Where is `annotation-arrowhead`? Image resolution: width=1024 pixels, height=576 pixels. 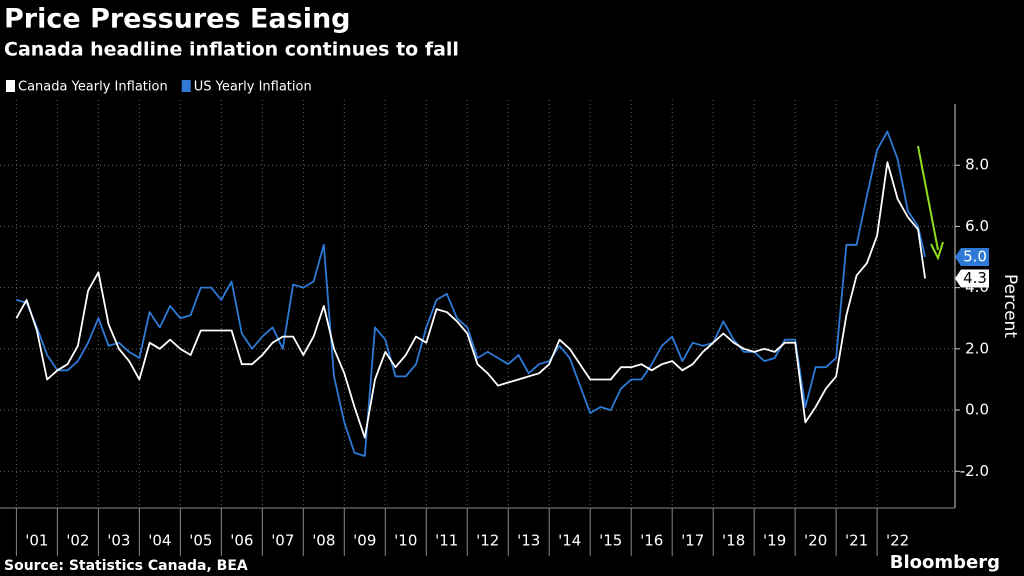
annotation-arrowhead is located at coordinates (937, 251).